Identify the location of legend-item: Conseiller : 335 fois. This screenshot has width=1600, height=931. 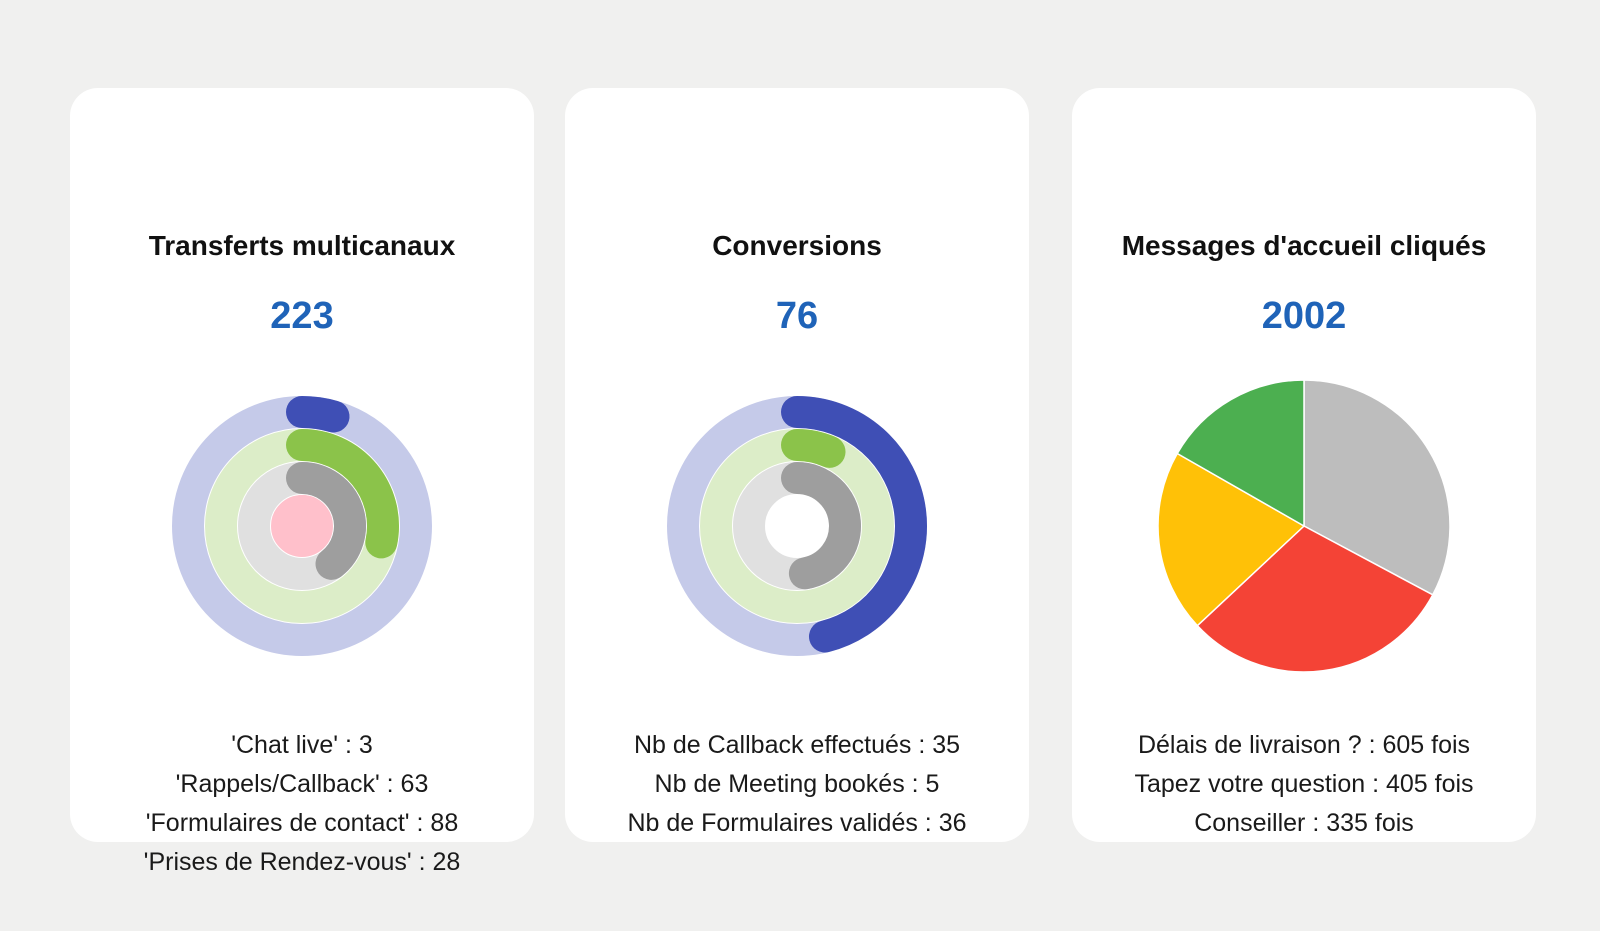
(1304, 823).